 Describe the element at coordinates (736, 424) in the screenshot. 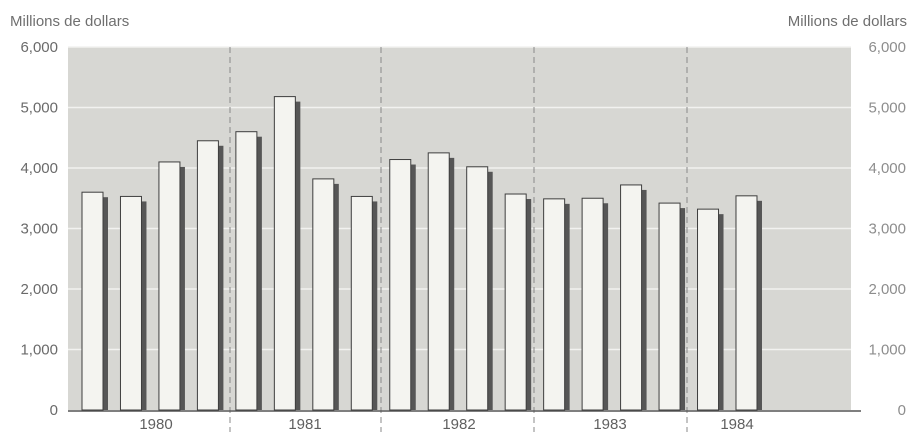

I see `year-label: 1984` at that location.